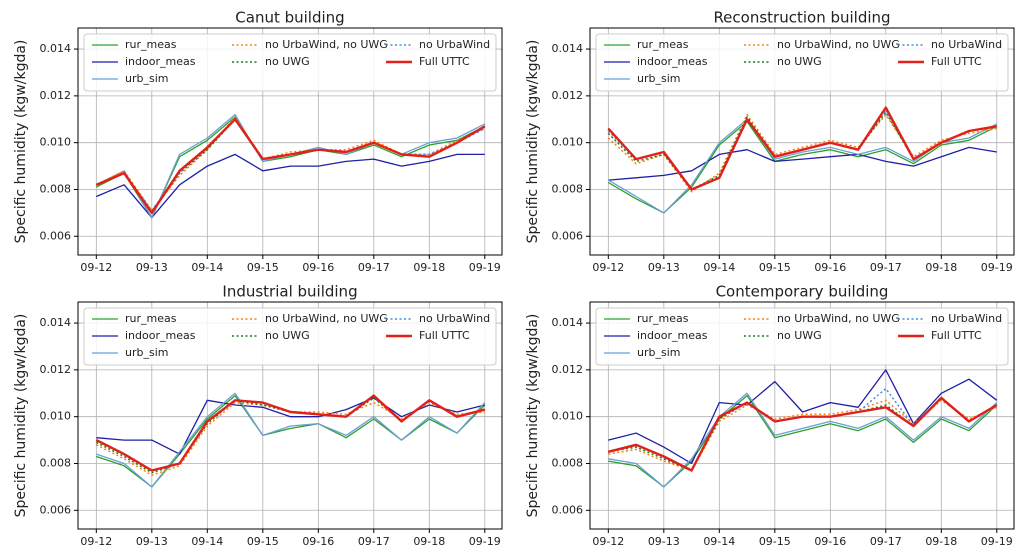 The image size is (1019, 548). Describe the element at coordinates (801, 18) in the screenshot. I see `subplot-title: Reconstruction building` at that location.